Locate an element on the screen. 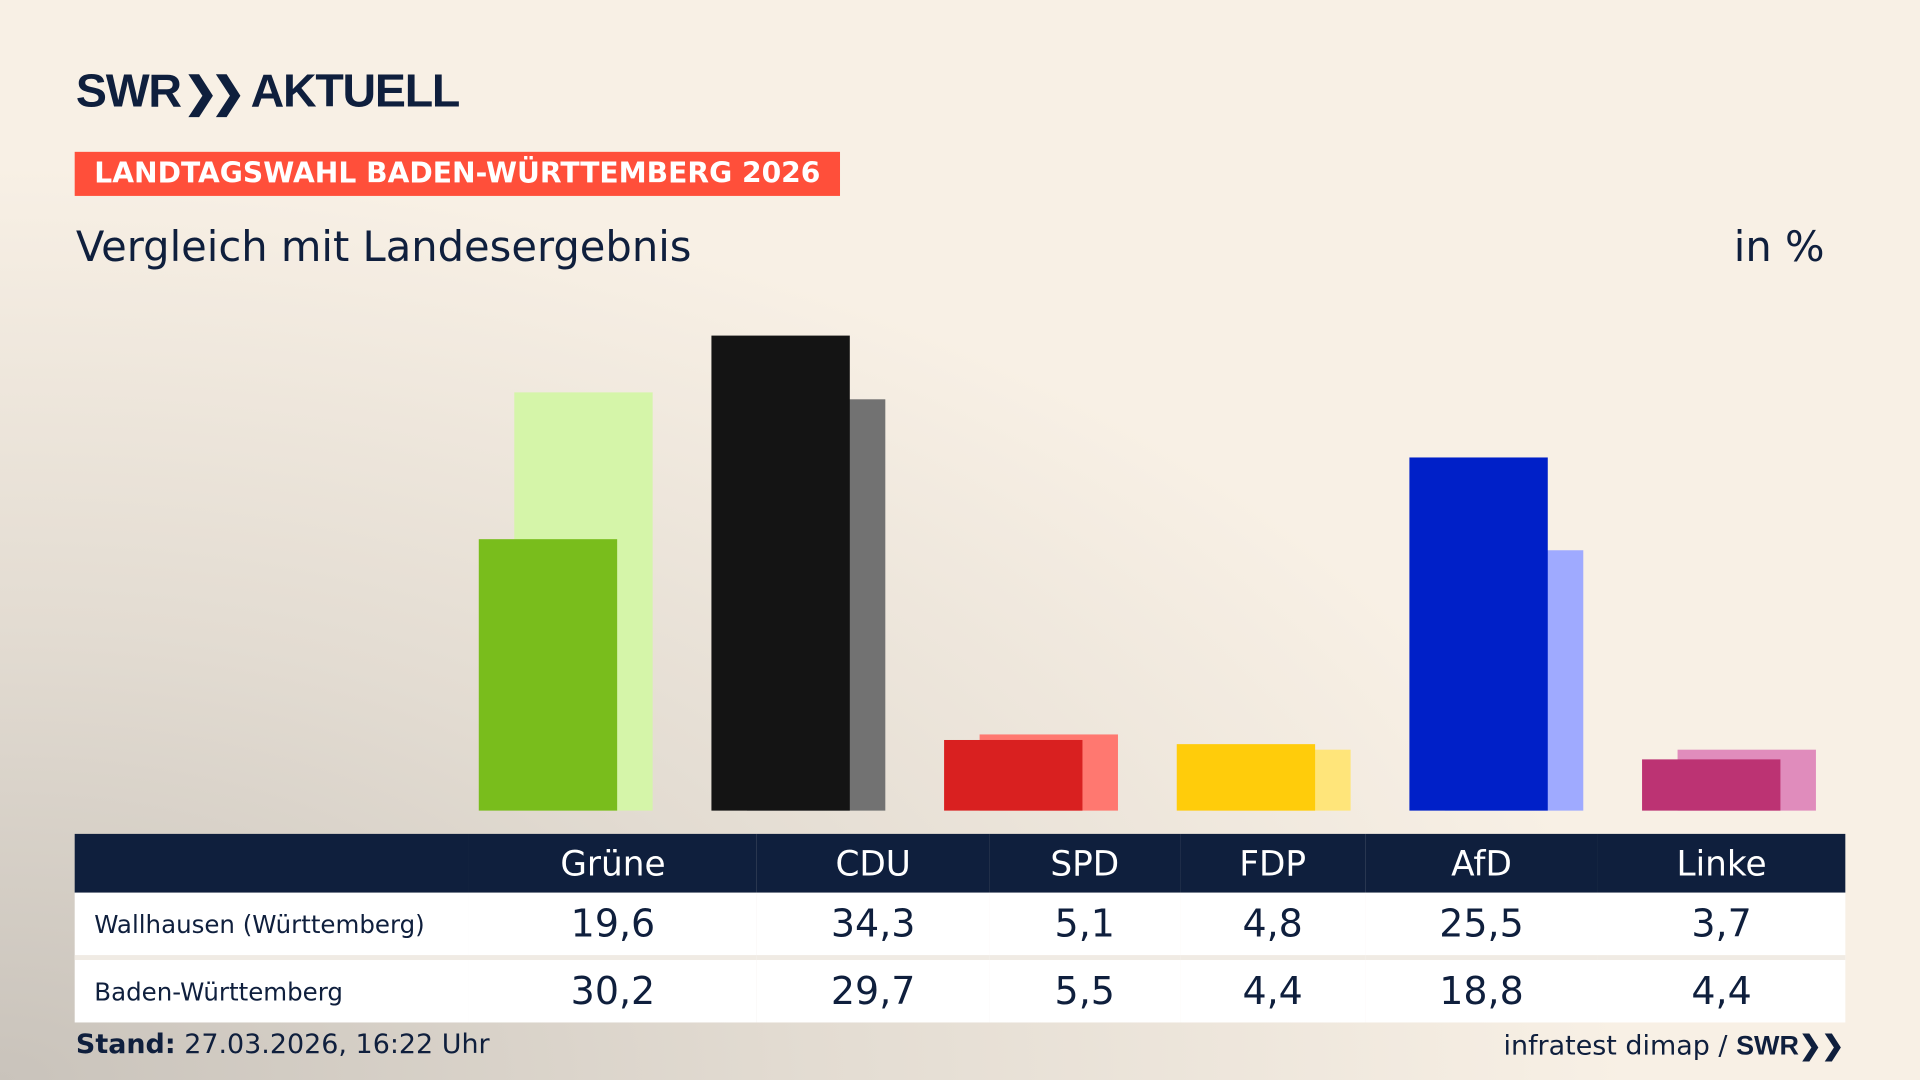 The width and height of the screenshot is (1920, 1080). column-header: SPD is located at coordinates (1085, 863).